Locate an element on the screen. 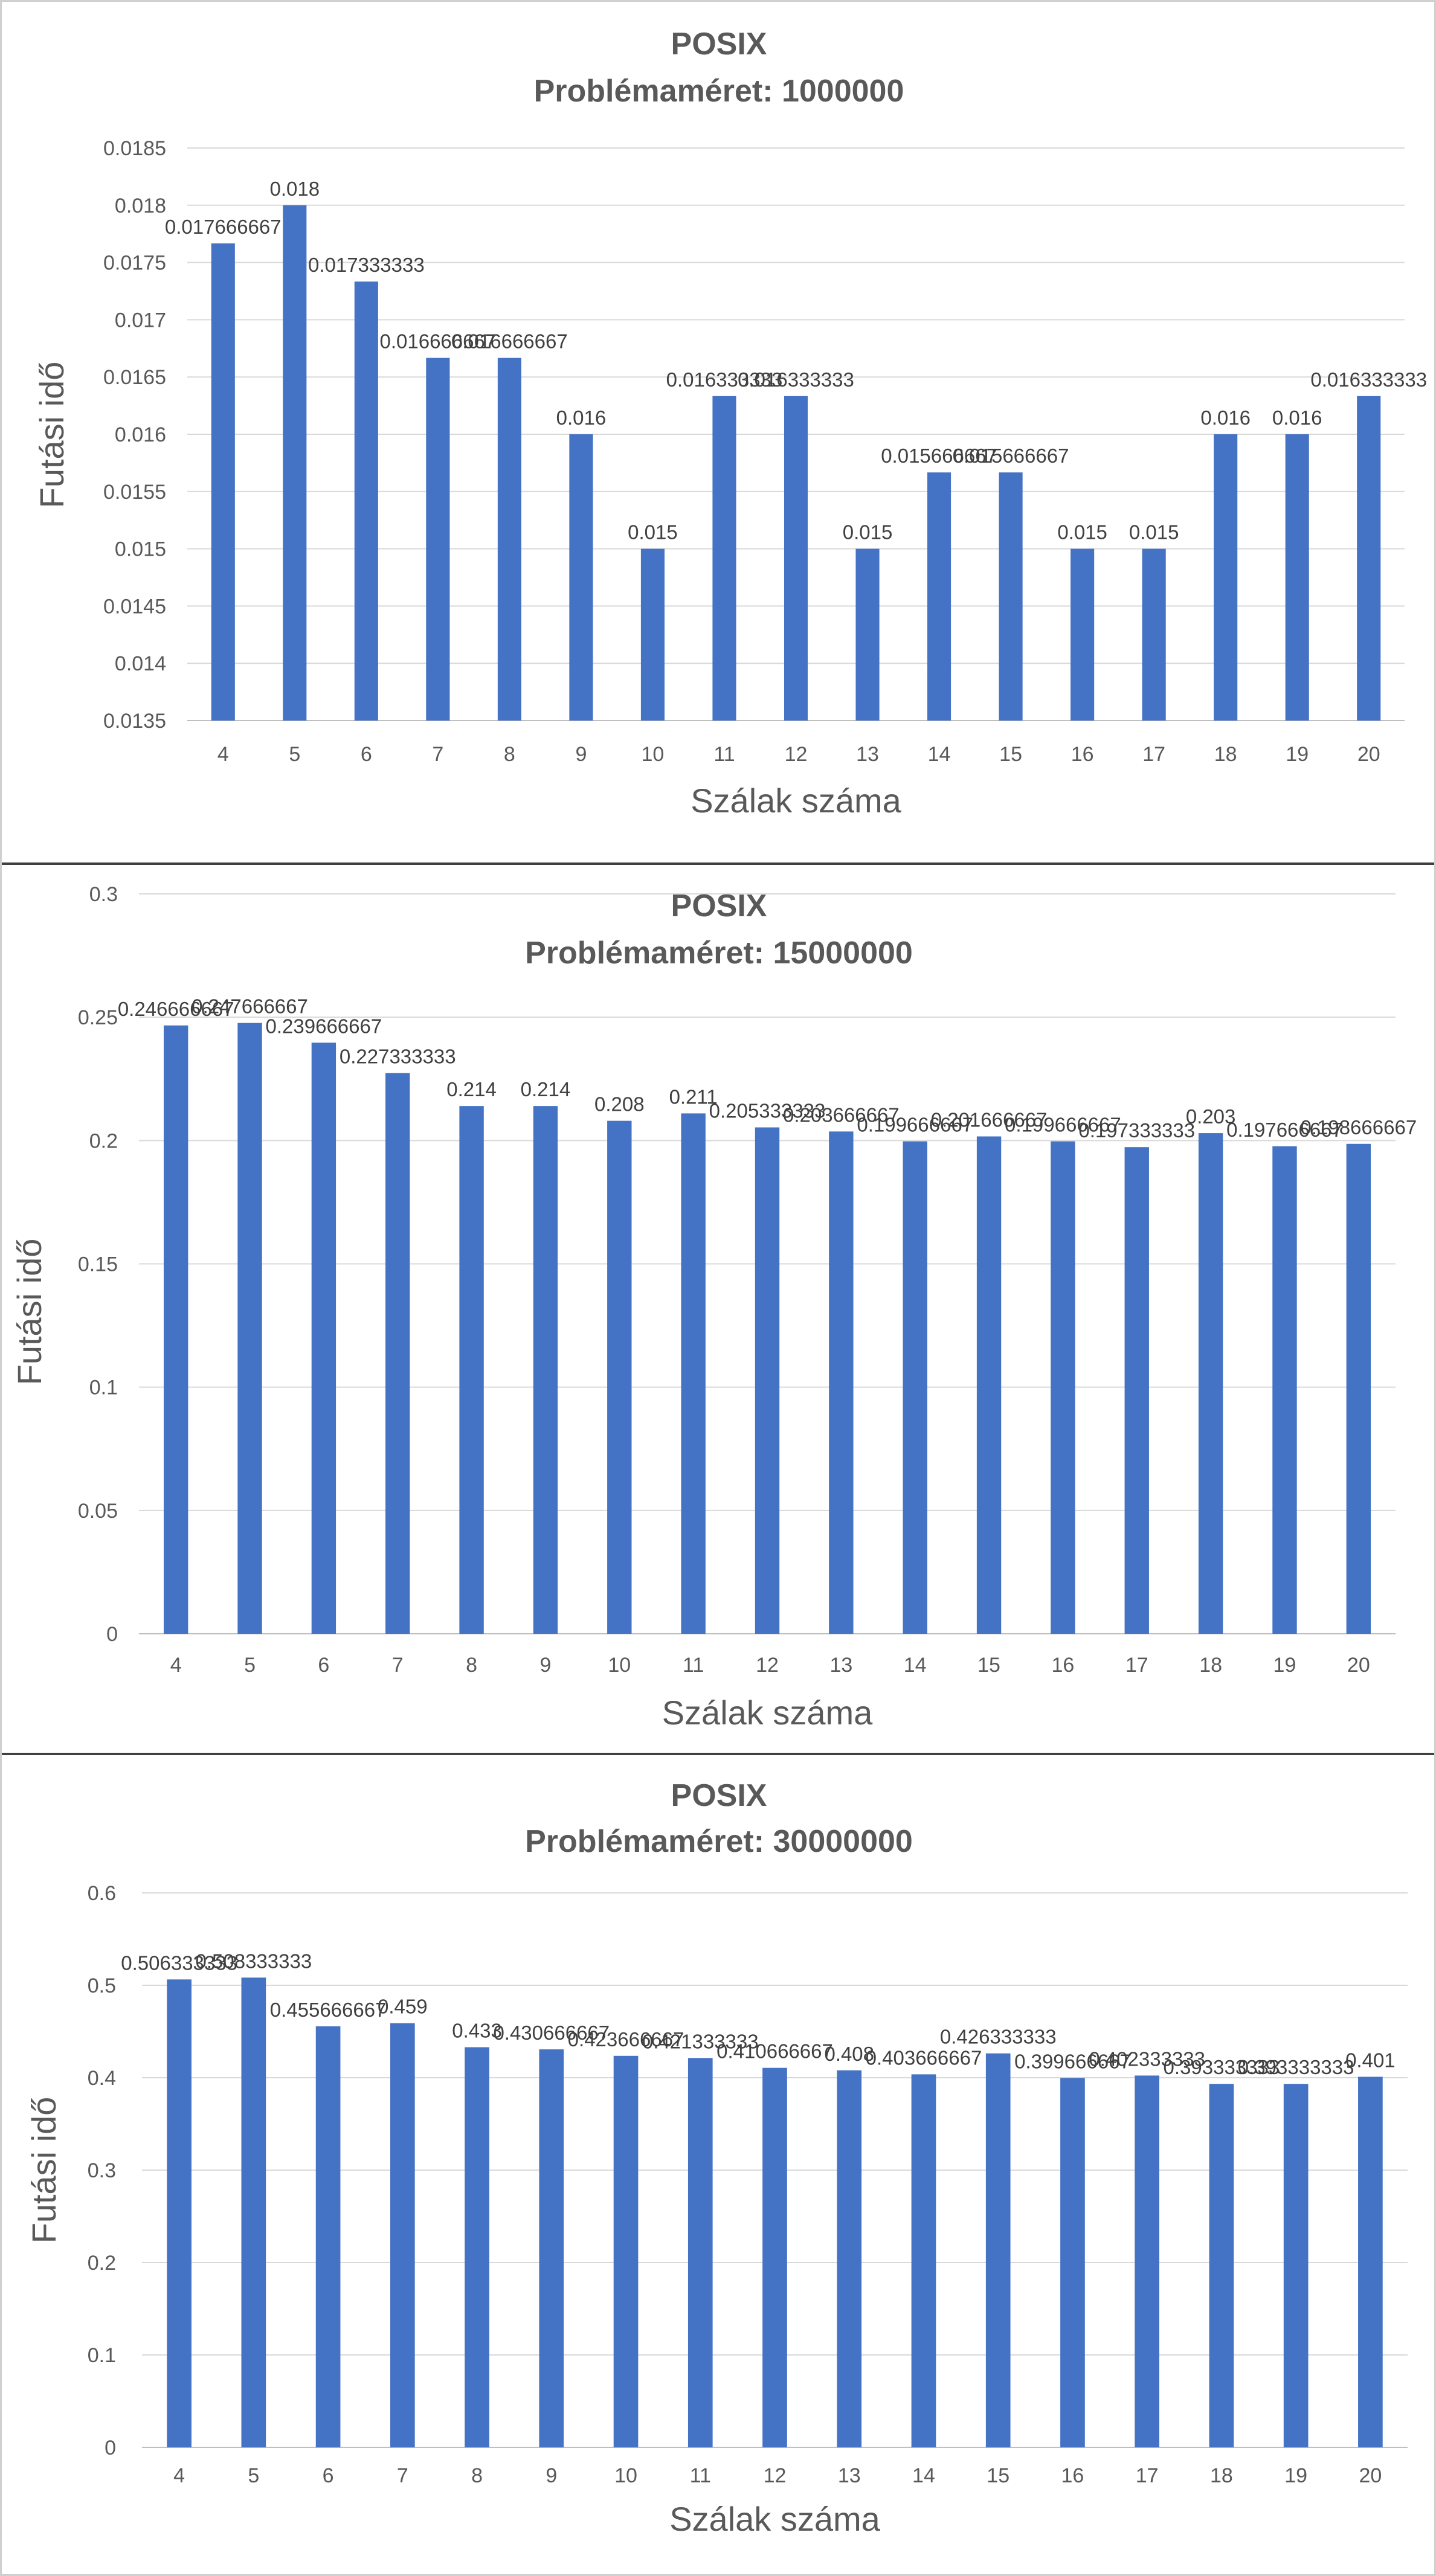 The width and height of the screenshot is (1436, 2576). data-label: 0.393333333 is located at coordinates (1222, 2067).